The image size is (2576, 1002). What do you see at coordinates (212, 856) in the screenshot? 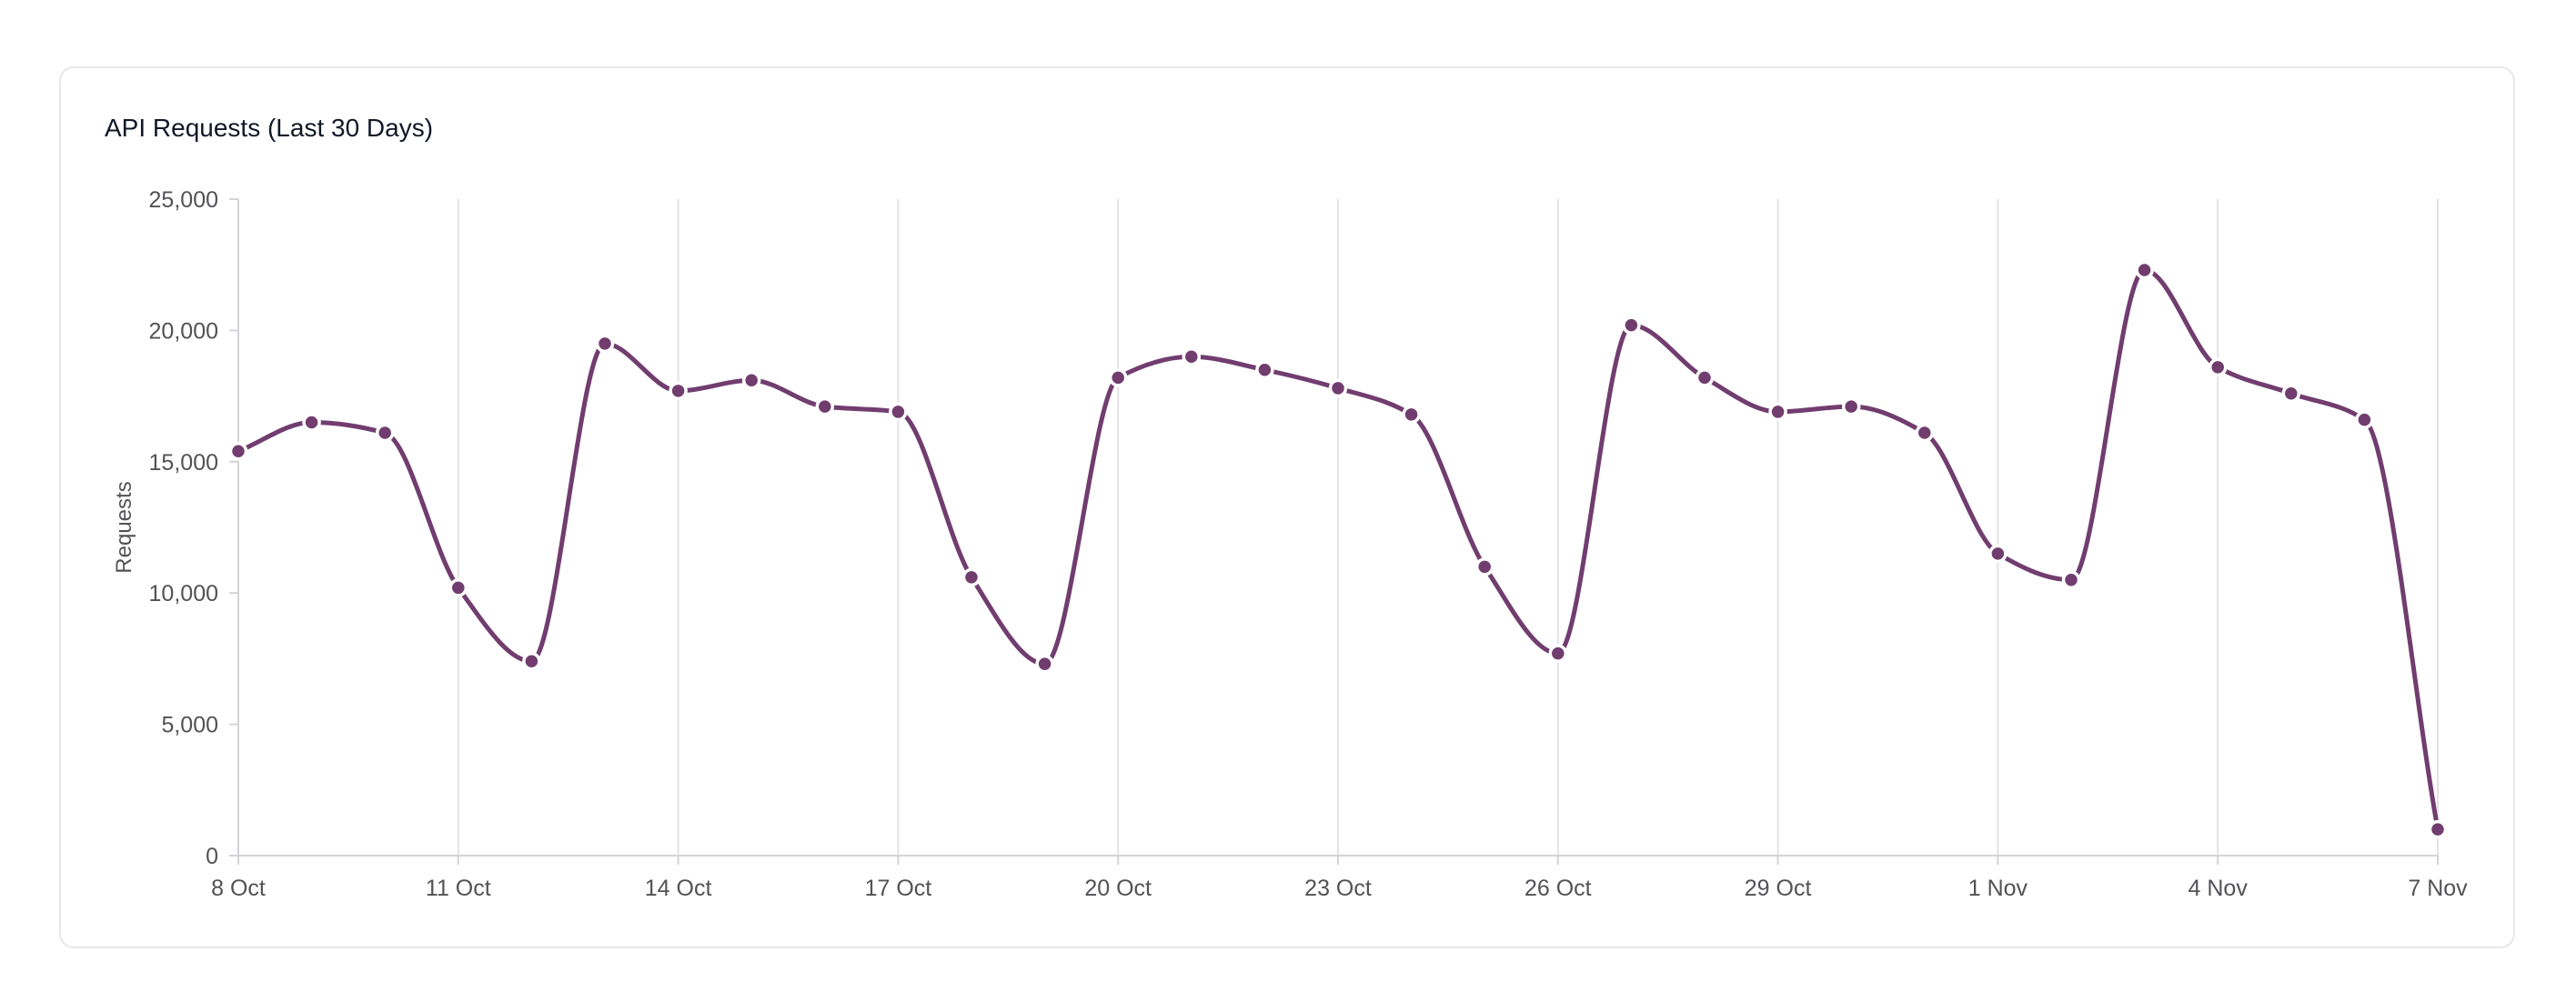
I see `y-tick-label: 0` at bounding box center [212, 856].